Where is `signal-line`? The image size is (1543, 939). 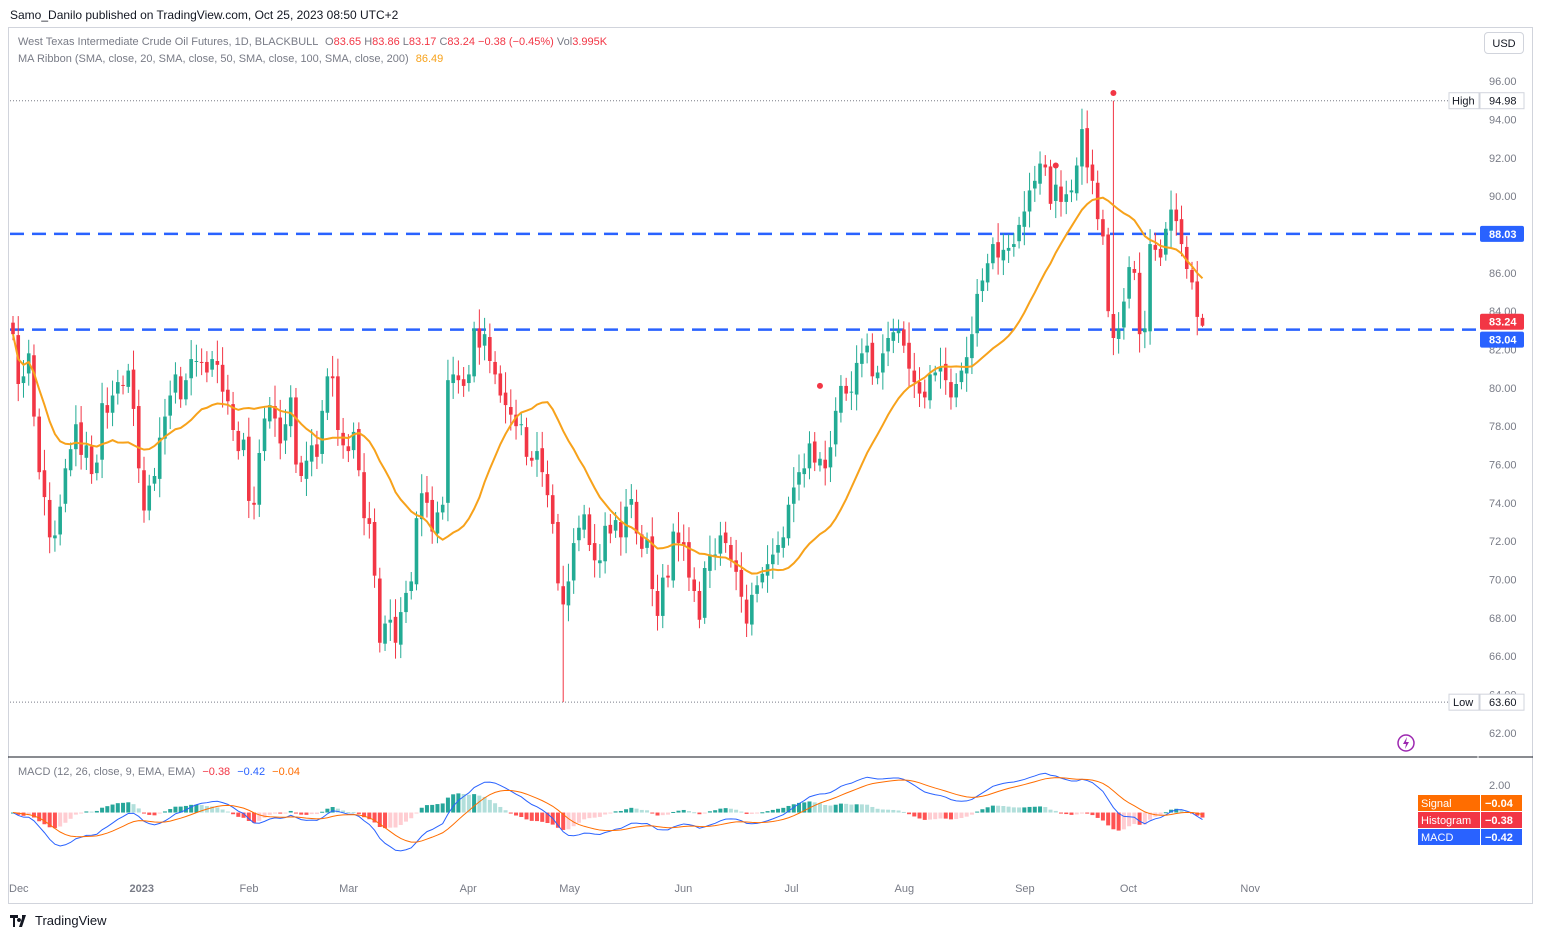 signal-line is located at coordinates (607, 810).